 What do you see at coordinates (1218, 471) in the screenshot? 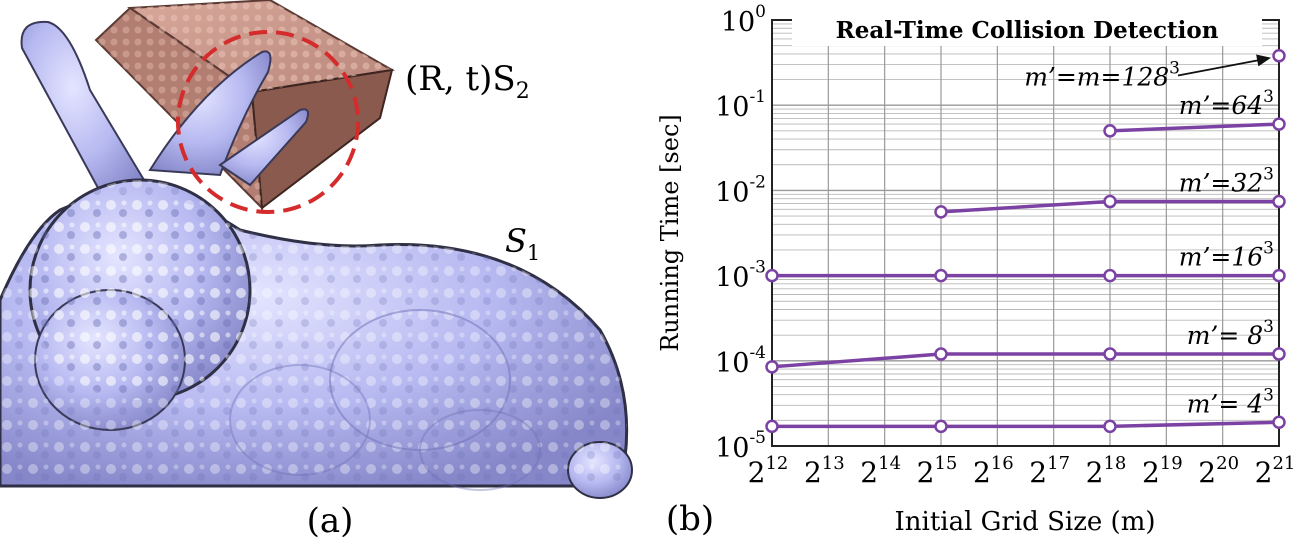
I see `x-tick-label: 220` at bounding box center [1218, 471].